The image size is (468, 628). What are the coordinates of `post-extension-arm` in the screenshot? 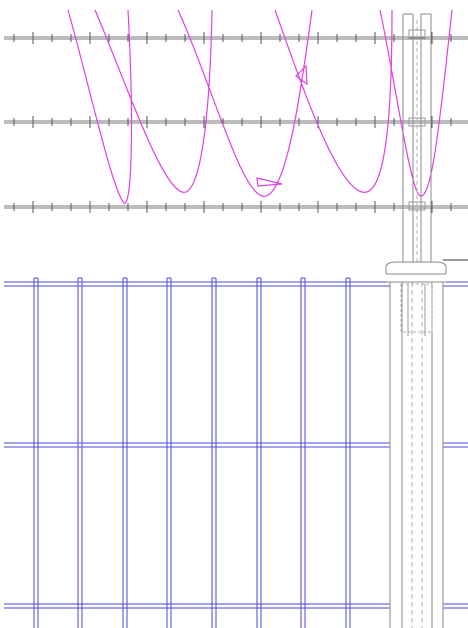 It's located at (417, 137).